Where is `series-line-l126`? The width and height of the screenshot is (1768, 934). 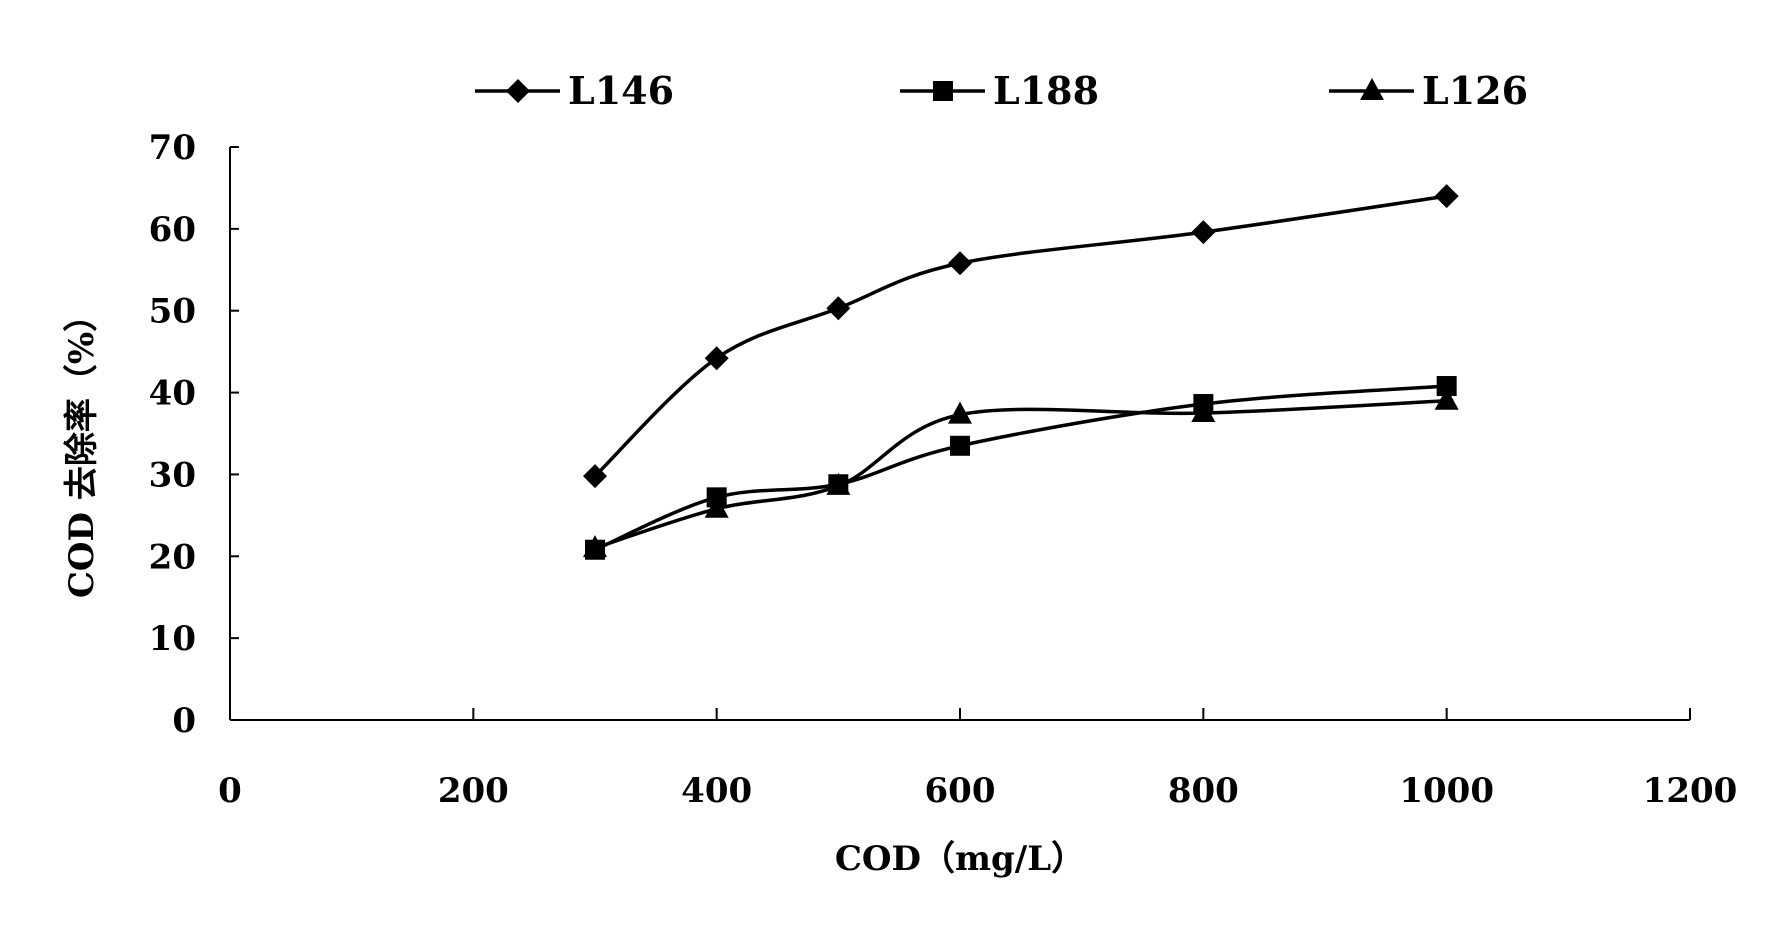
series-line-l126 is located at coordinates (1020, 474).